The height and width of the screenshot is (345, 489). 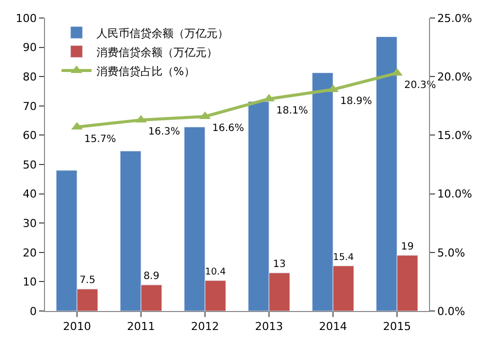 What do you see at coordinates (29, 194) in the screenshot?
I see `y-tick-label: 40` at bounding box center [29, 194].